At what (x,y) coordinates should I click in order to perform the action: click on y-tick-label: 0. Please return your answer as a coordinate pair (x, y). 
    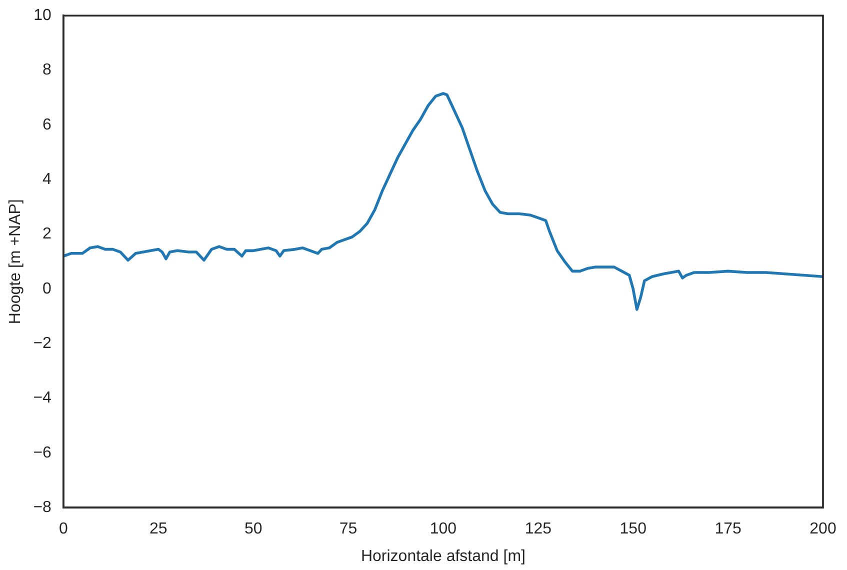
    Looking at the image, I should click on (47, 289).